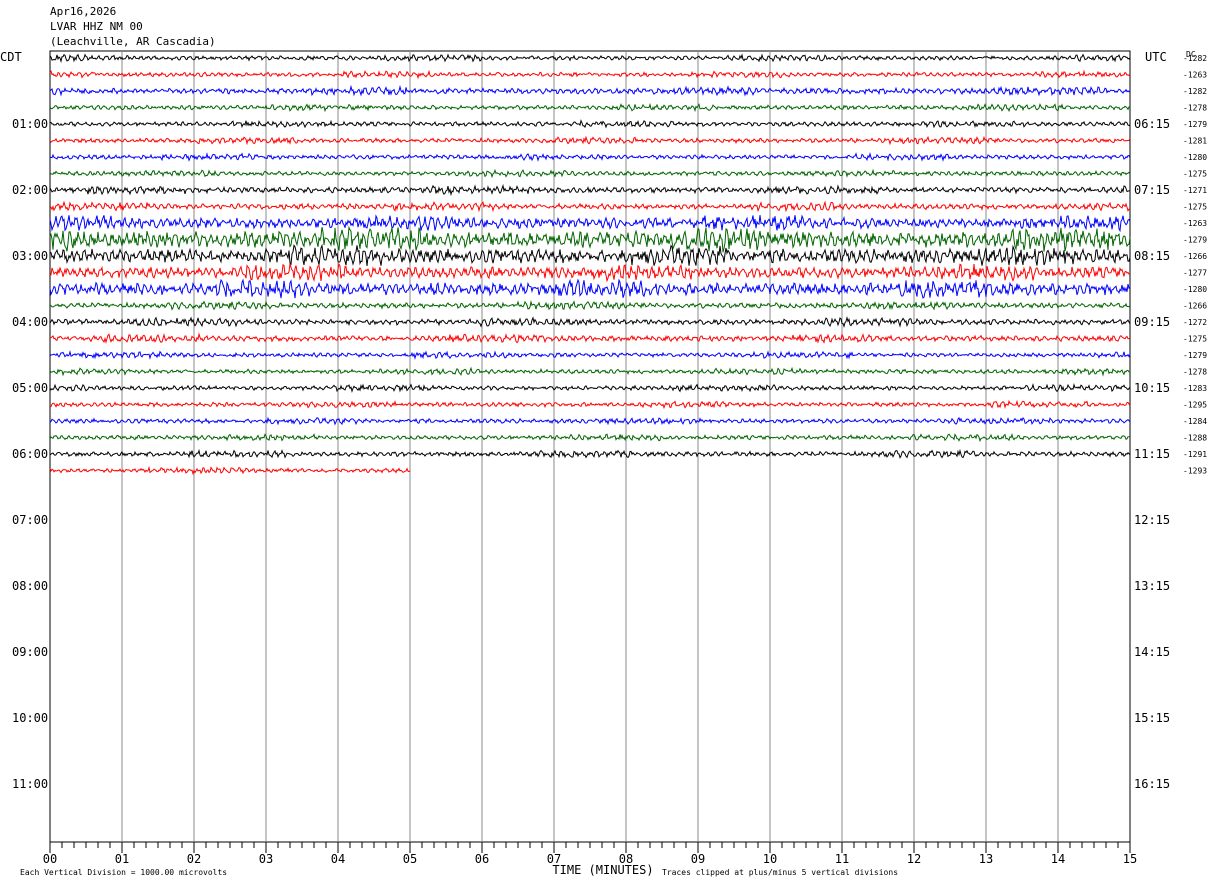 This screenshot has width=1210, height=886. Describe the element at coordinates (1152, 388) in the screenshot. I see `right-hour-label: 10:15` at that location.